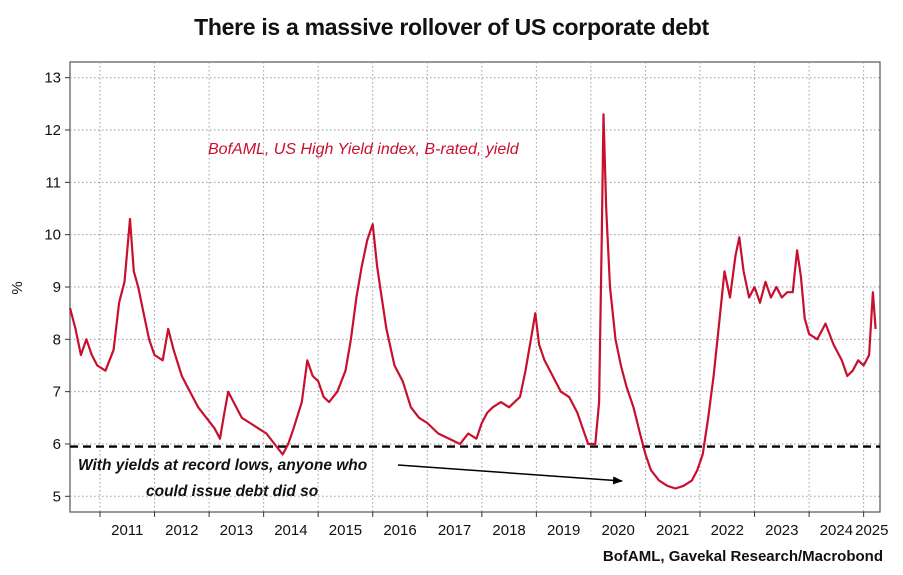 Image resolution: width=903 pixels, height=575 pixels. Describe the element at coordinates (399, 530) in the screenshot. I see `x-tick-label: 2016` at that location.